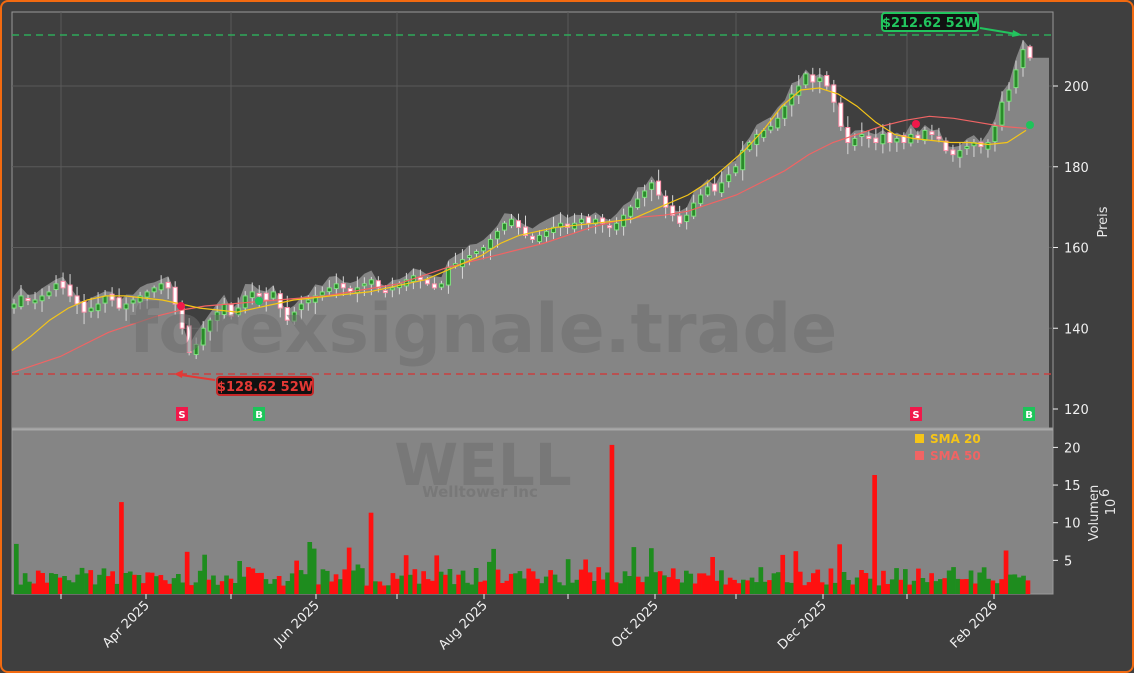 The width and height of the screenshot is (1134, 673). Describe the element at coordinates (1076, 329) in the screenshot. I see `svg-text: 140` at that location.